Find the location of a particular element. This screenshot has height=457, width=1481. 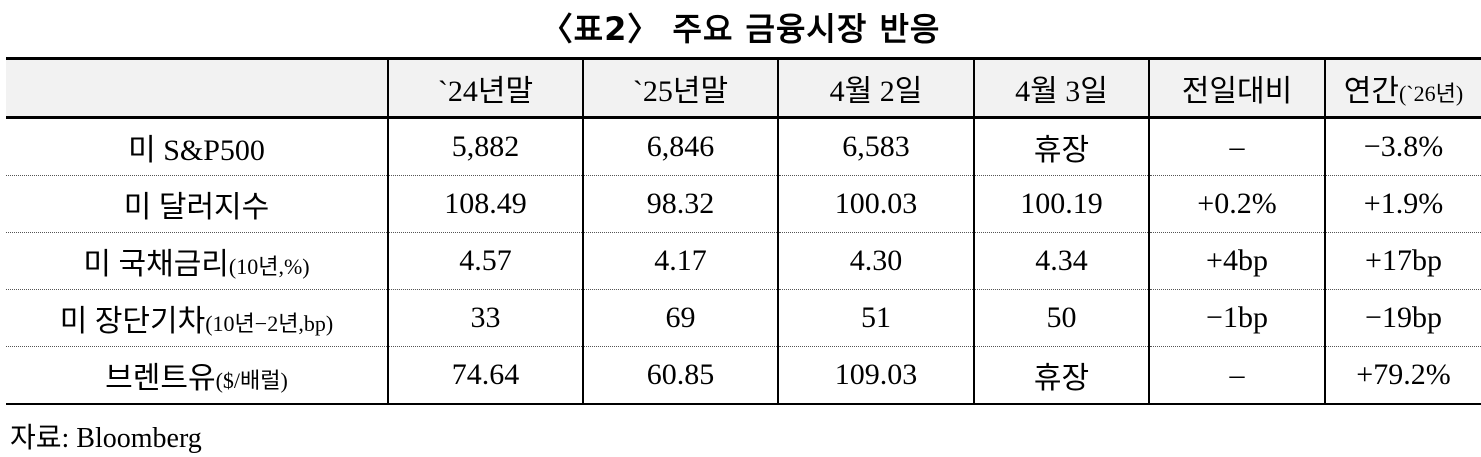

header-cell: 연간(`26년) is located at coordinates (1402, 88).